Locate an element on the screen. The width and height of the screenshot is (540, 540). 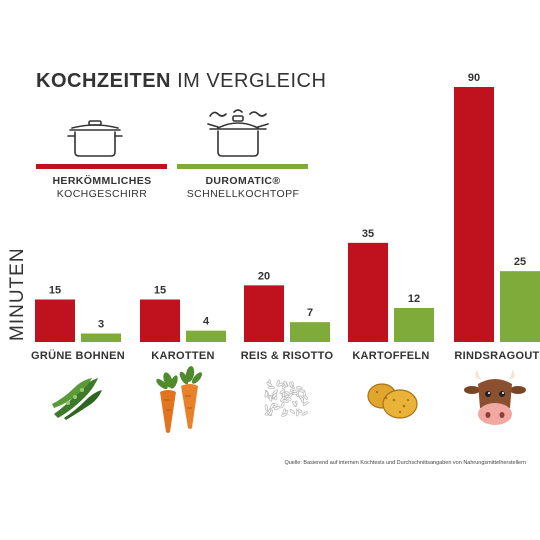
cooking-pot-icon is located at coordinates (95, 138).